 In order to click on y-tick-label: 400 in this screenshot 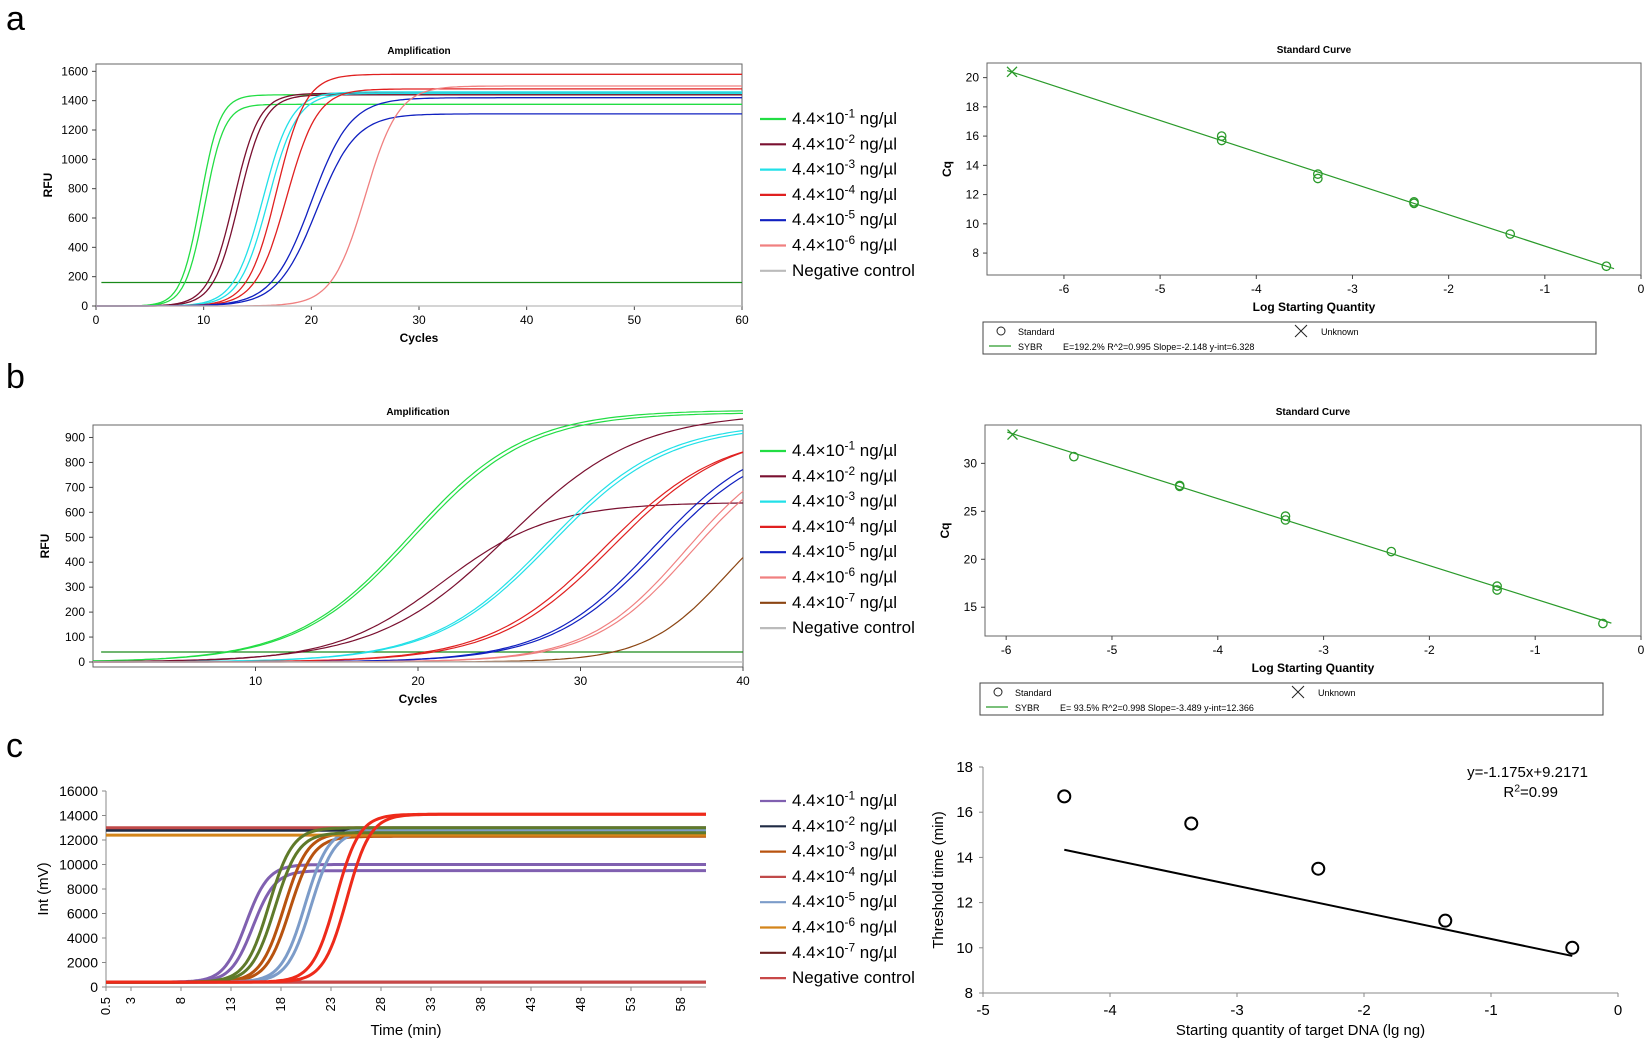, I will do `click(78, 247)`.